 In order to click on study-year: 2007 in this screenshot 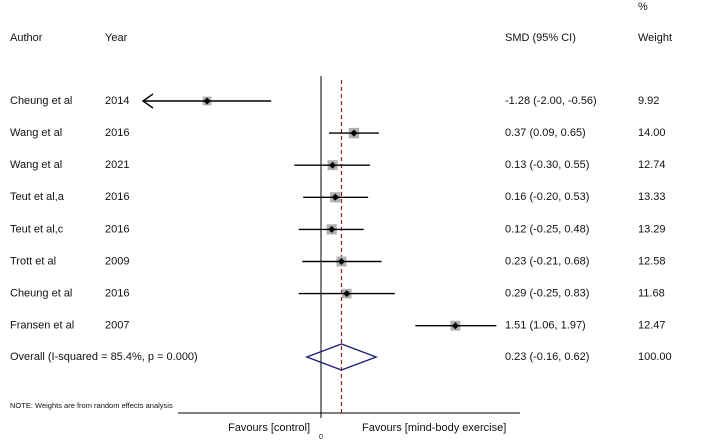, I will do `click(117, 326)`.